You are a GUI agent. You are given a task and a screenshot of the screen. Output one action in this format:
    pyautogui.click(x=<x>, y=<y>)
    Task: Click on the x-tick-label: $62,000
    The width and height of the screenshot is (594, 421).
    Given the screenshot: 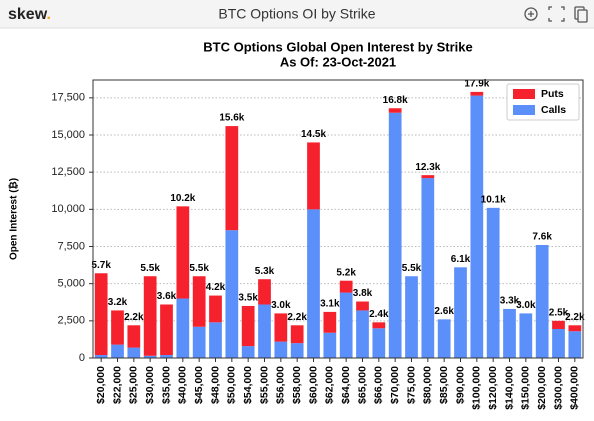 What is the action you would take?
    pyautogui.click(x=330, y=385)
    